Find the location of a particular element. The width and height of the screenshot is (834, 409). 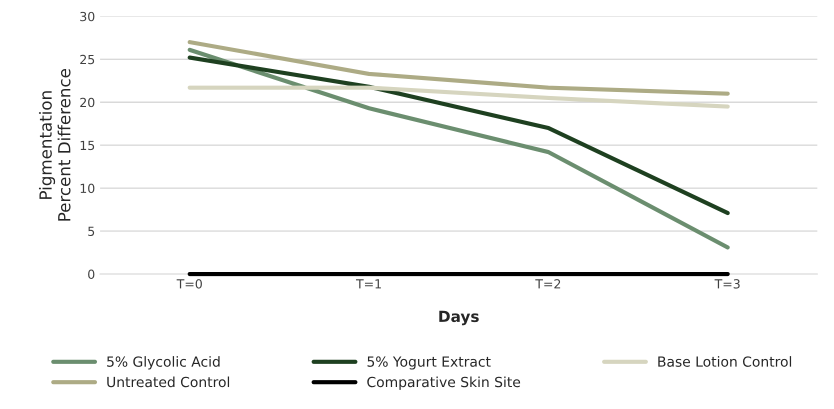

y-tick-label: 15 is located at coordinates (87, 145).